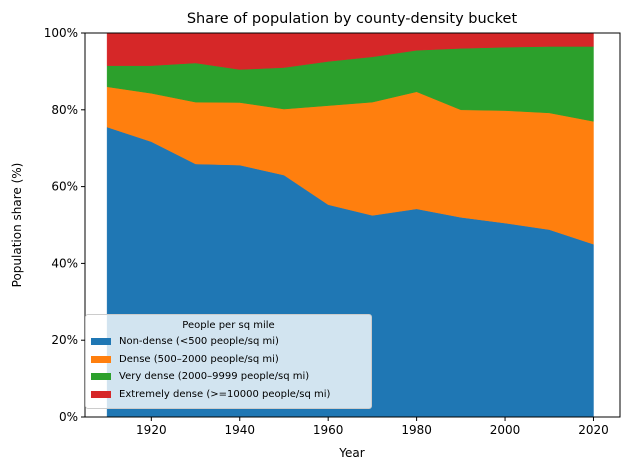  Describe the element at coordinates (61, 33) in the screenshot. I see `y-tick-label: 100%` at that location.